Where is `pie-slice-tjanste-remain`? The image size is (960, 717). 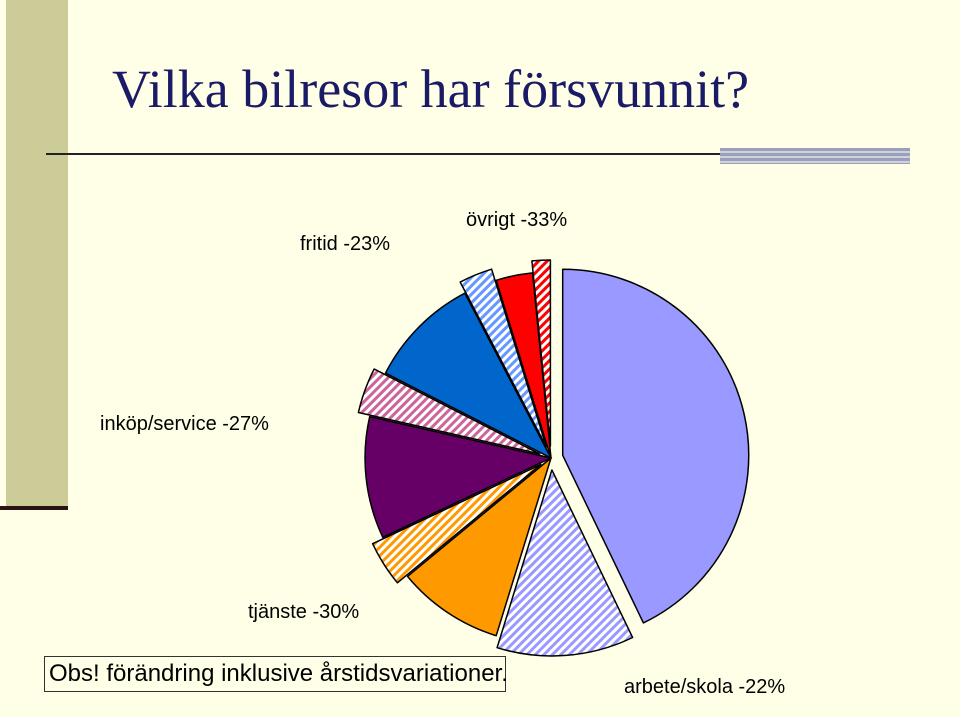
pie-slice-tjanste-remain is located at coordinates (479, 547).